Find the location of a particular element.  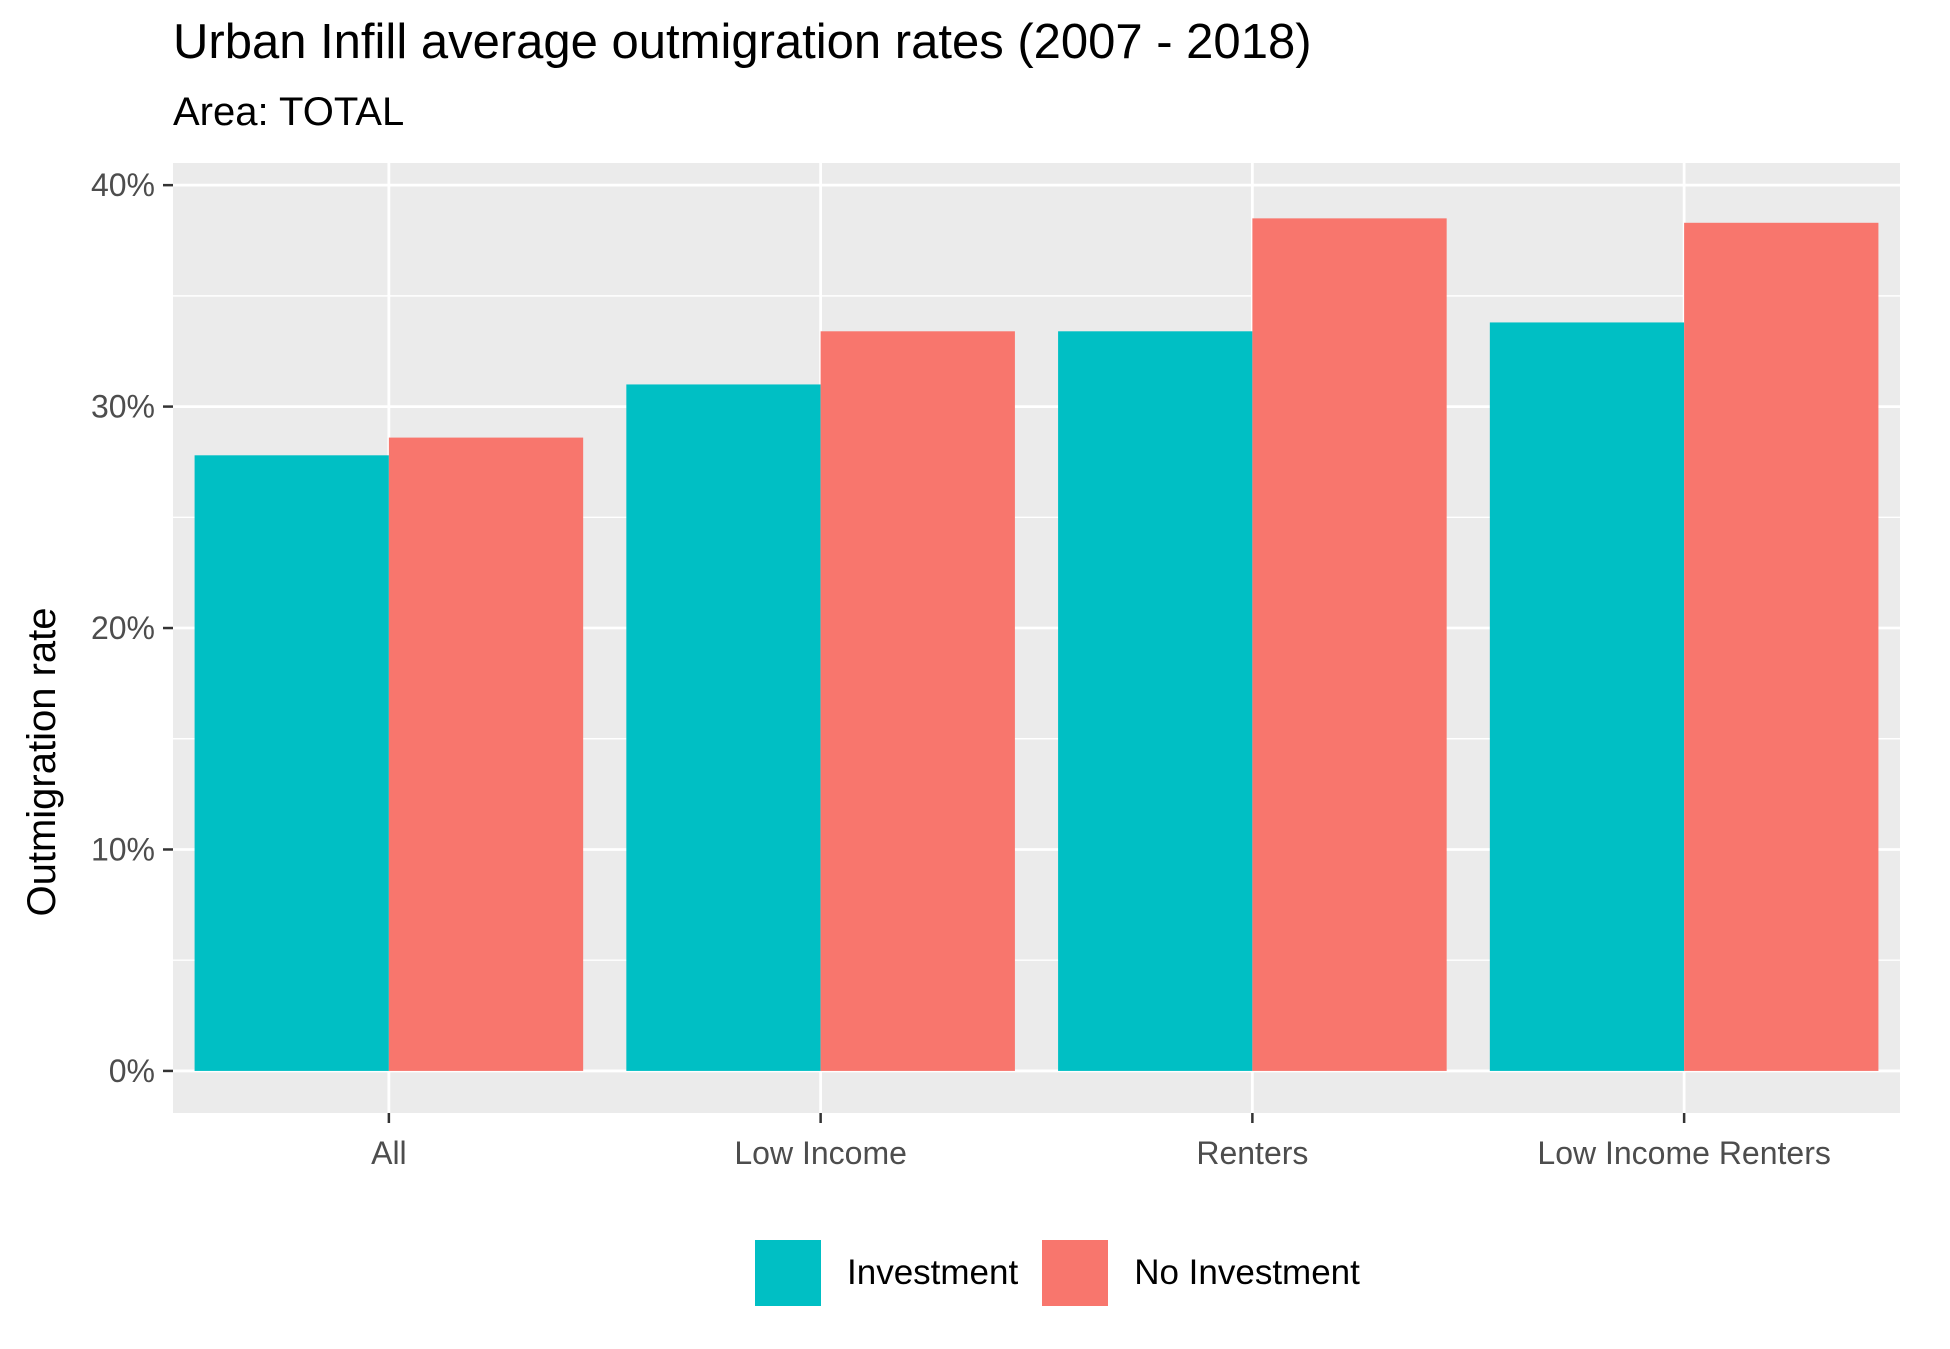

y-tick-label: 10% is located at coordinates (123, 849).